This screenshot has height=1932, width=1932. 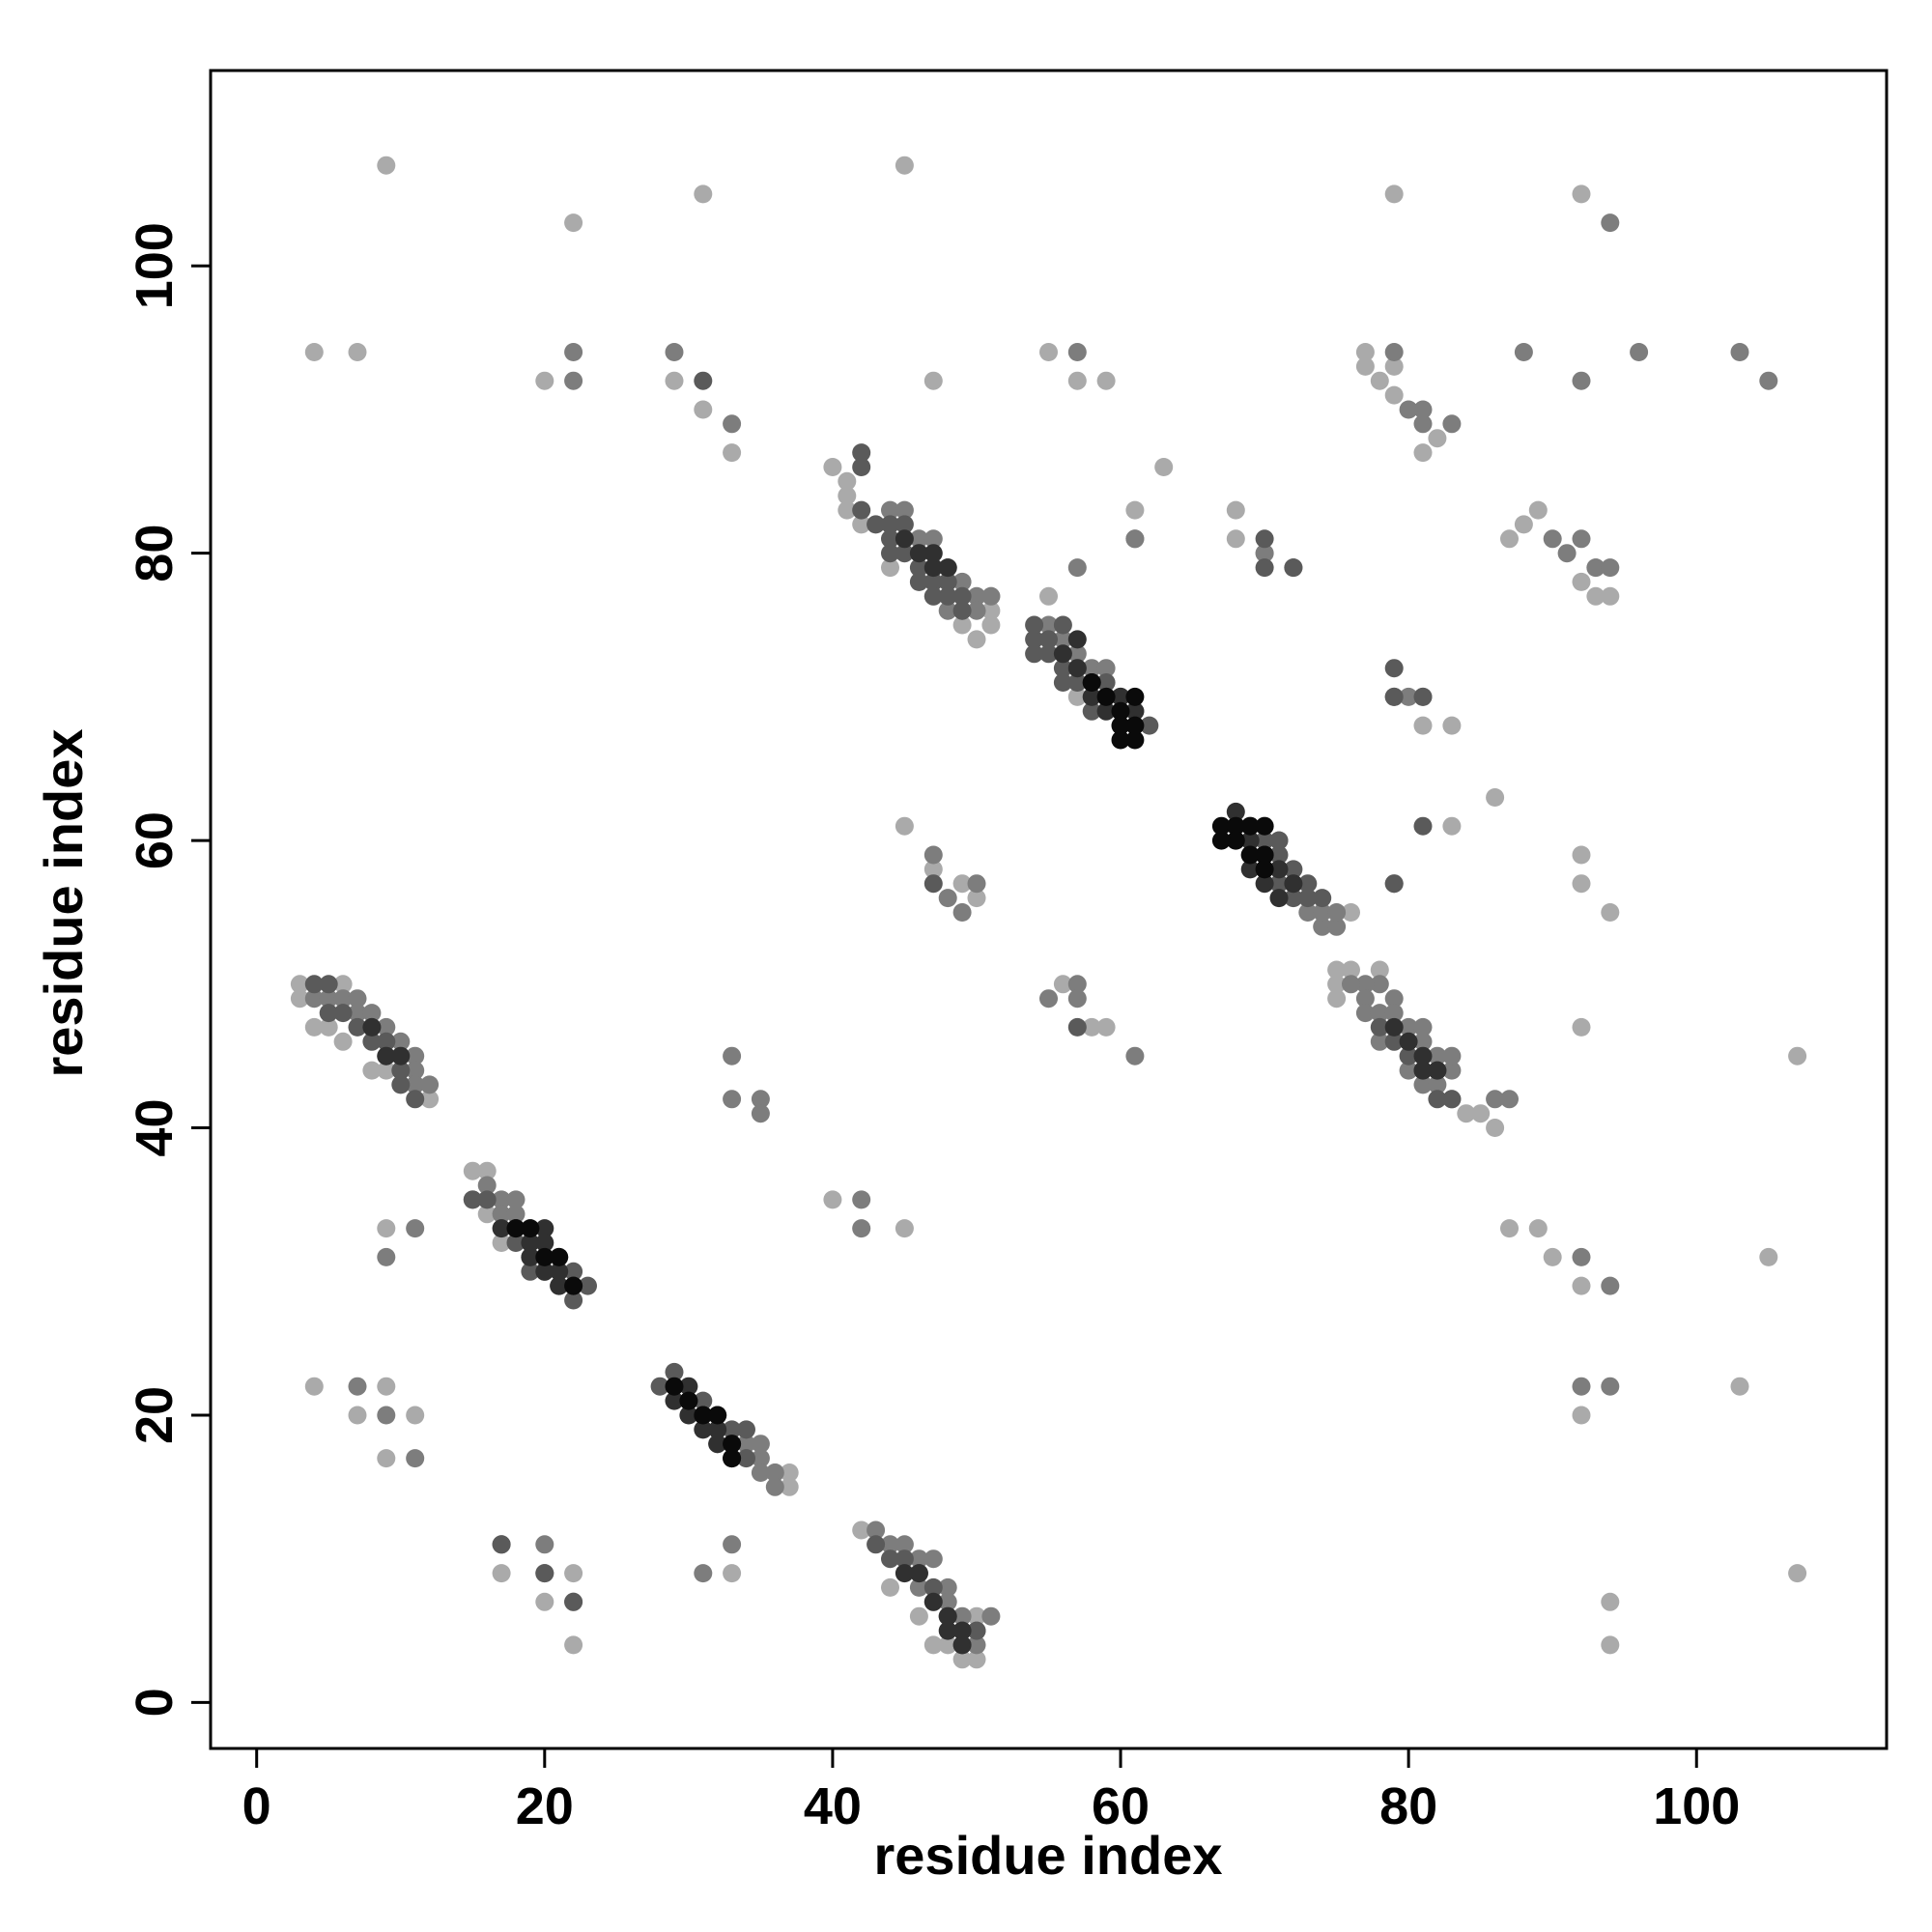 I want to click on y-tick-label: 40, so click(x=155, y=1128).